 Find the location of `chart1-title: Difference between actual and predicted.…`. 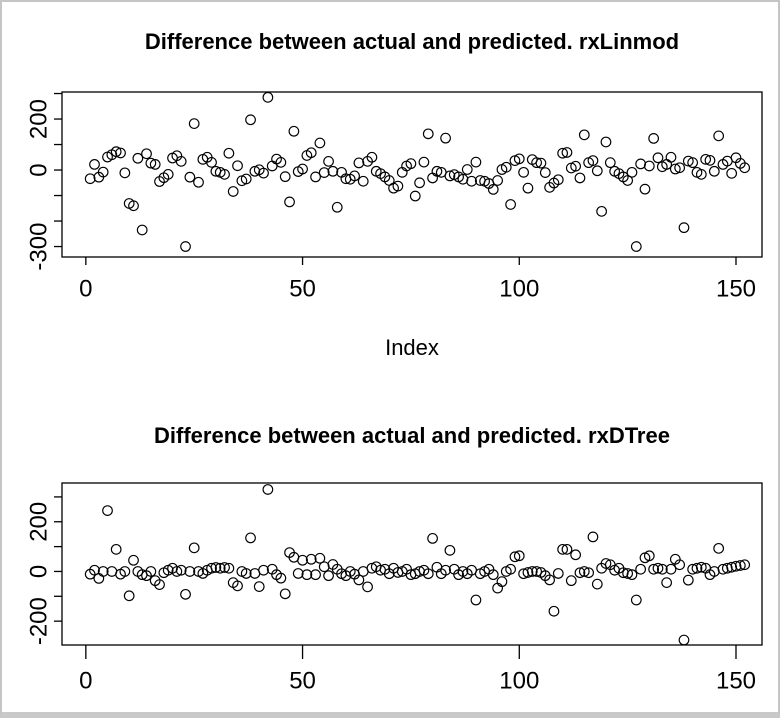

chart1-title: Difference between actual and predicted.… is located at coordinates (412, 41).